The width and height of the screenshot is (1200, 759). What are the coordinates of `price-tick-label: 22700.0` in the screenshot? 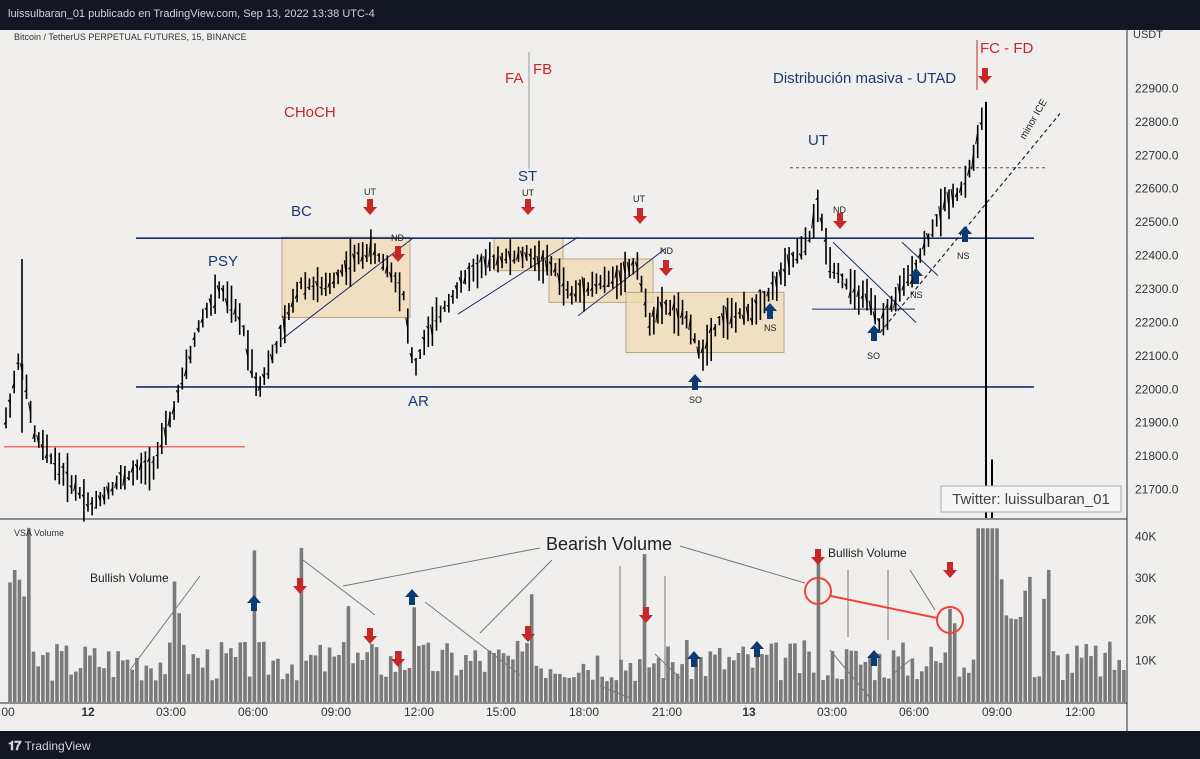 It's located at (1157, 155).